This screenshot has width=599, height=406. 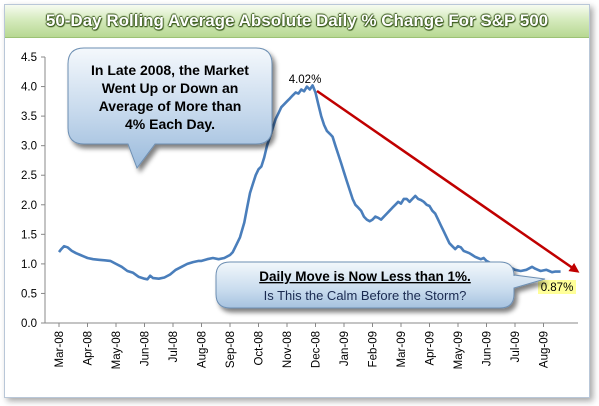 I want to click on x-tick-label: Aug-09, so click(x=545, y=349).